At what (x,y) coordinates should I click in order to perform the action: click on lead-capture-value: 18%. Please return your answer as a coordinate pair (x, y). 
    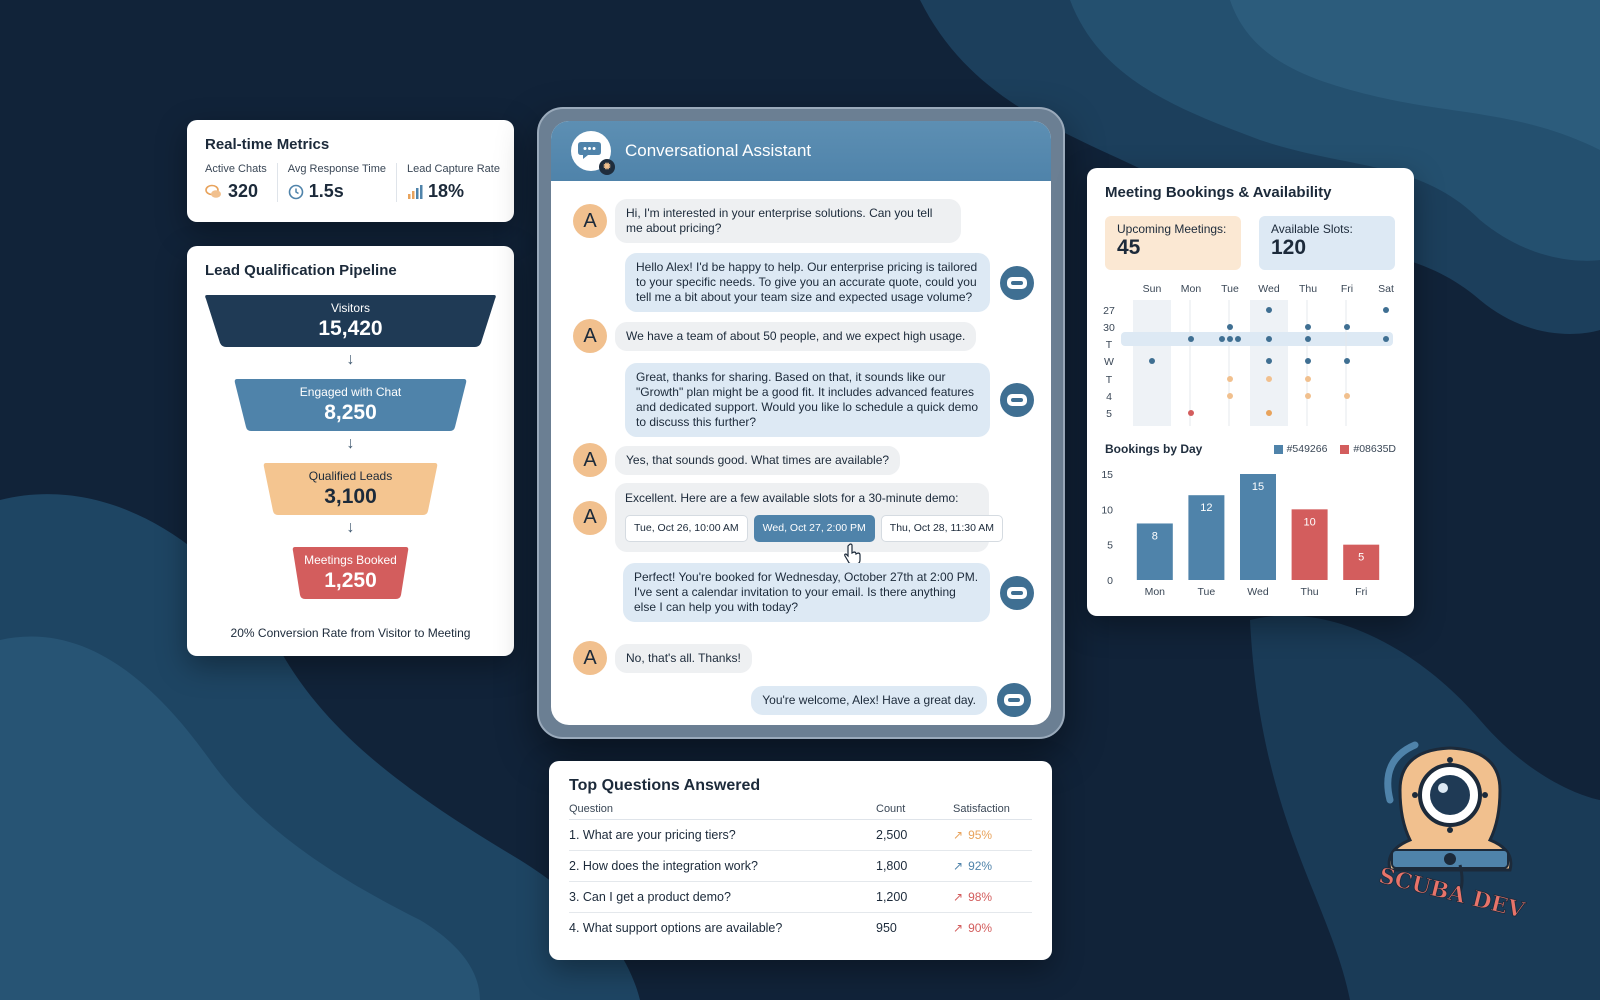
    Looking at the image, I should click on (446, 191).